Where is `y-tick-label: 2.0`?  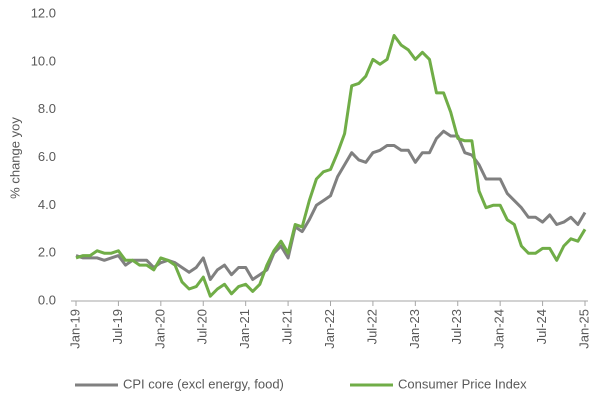 y-tick-label: 2.0 is located at coordinates (47, 252).